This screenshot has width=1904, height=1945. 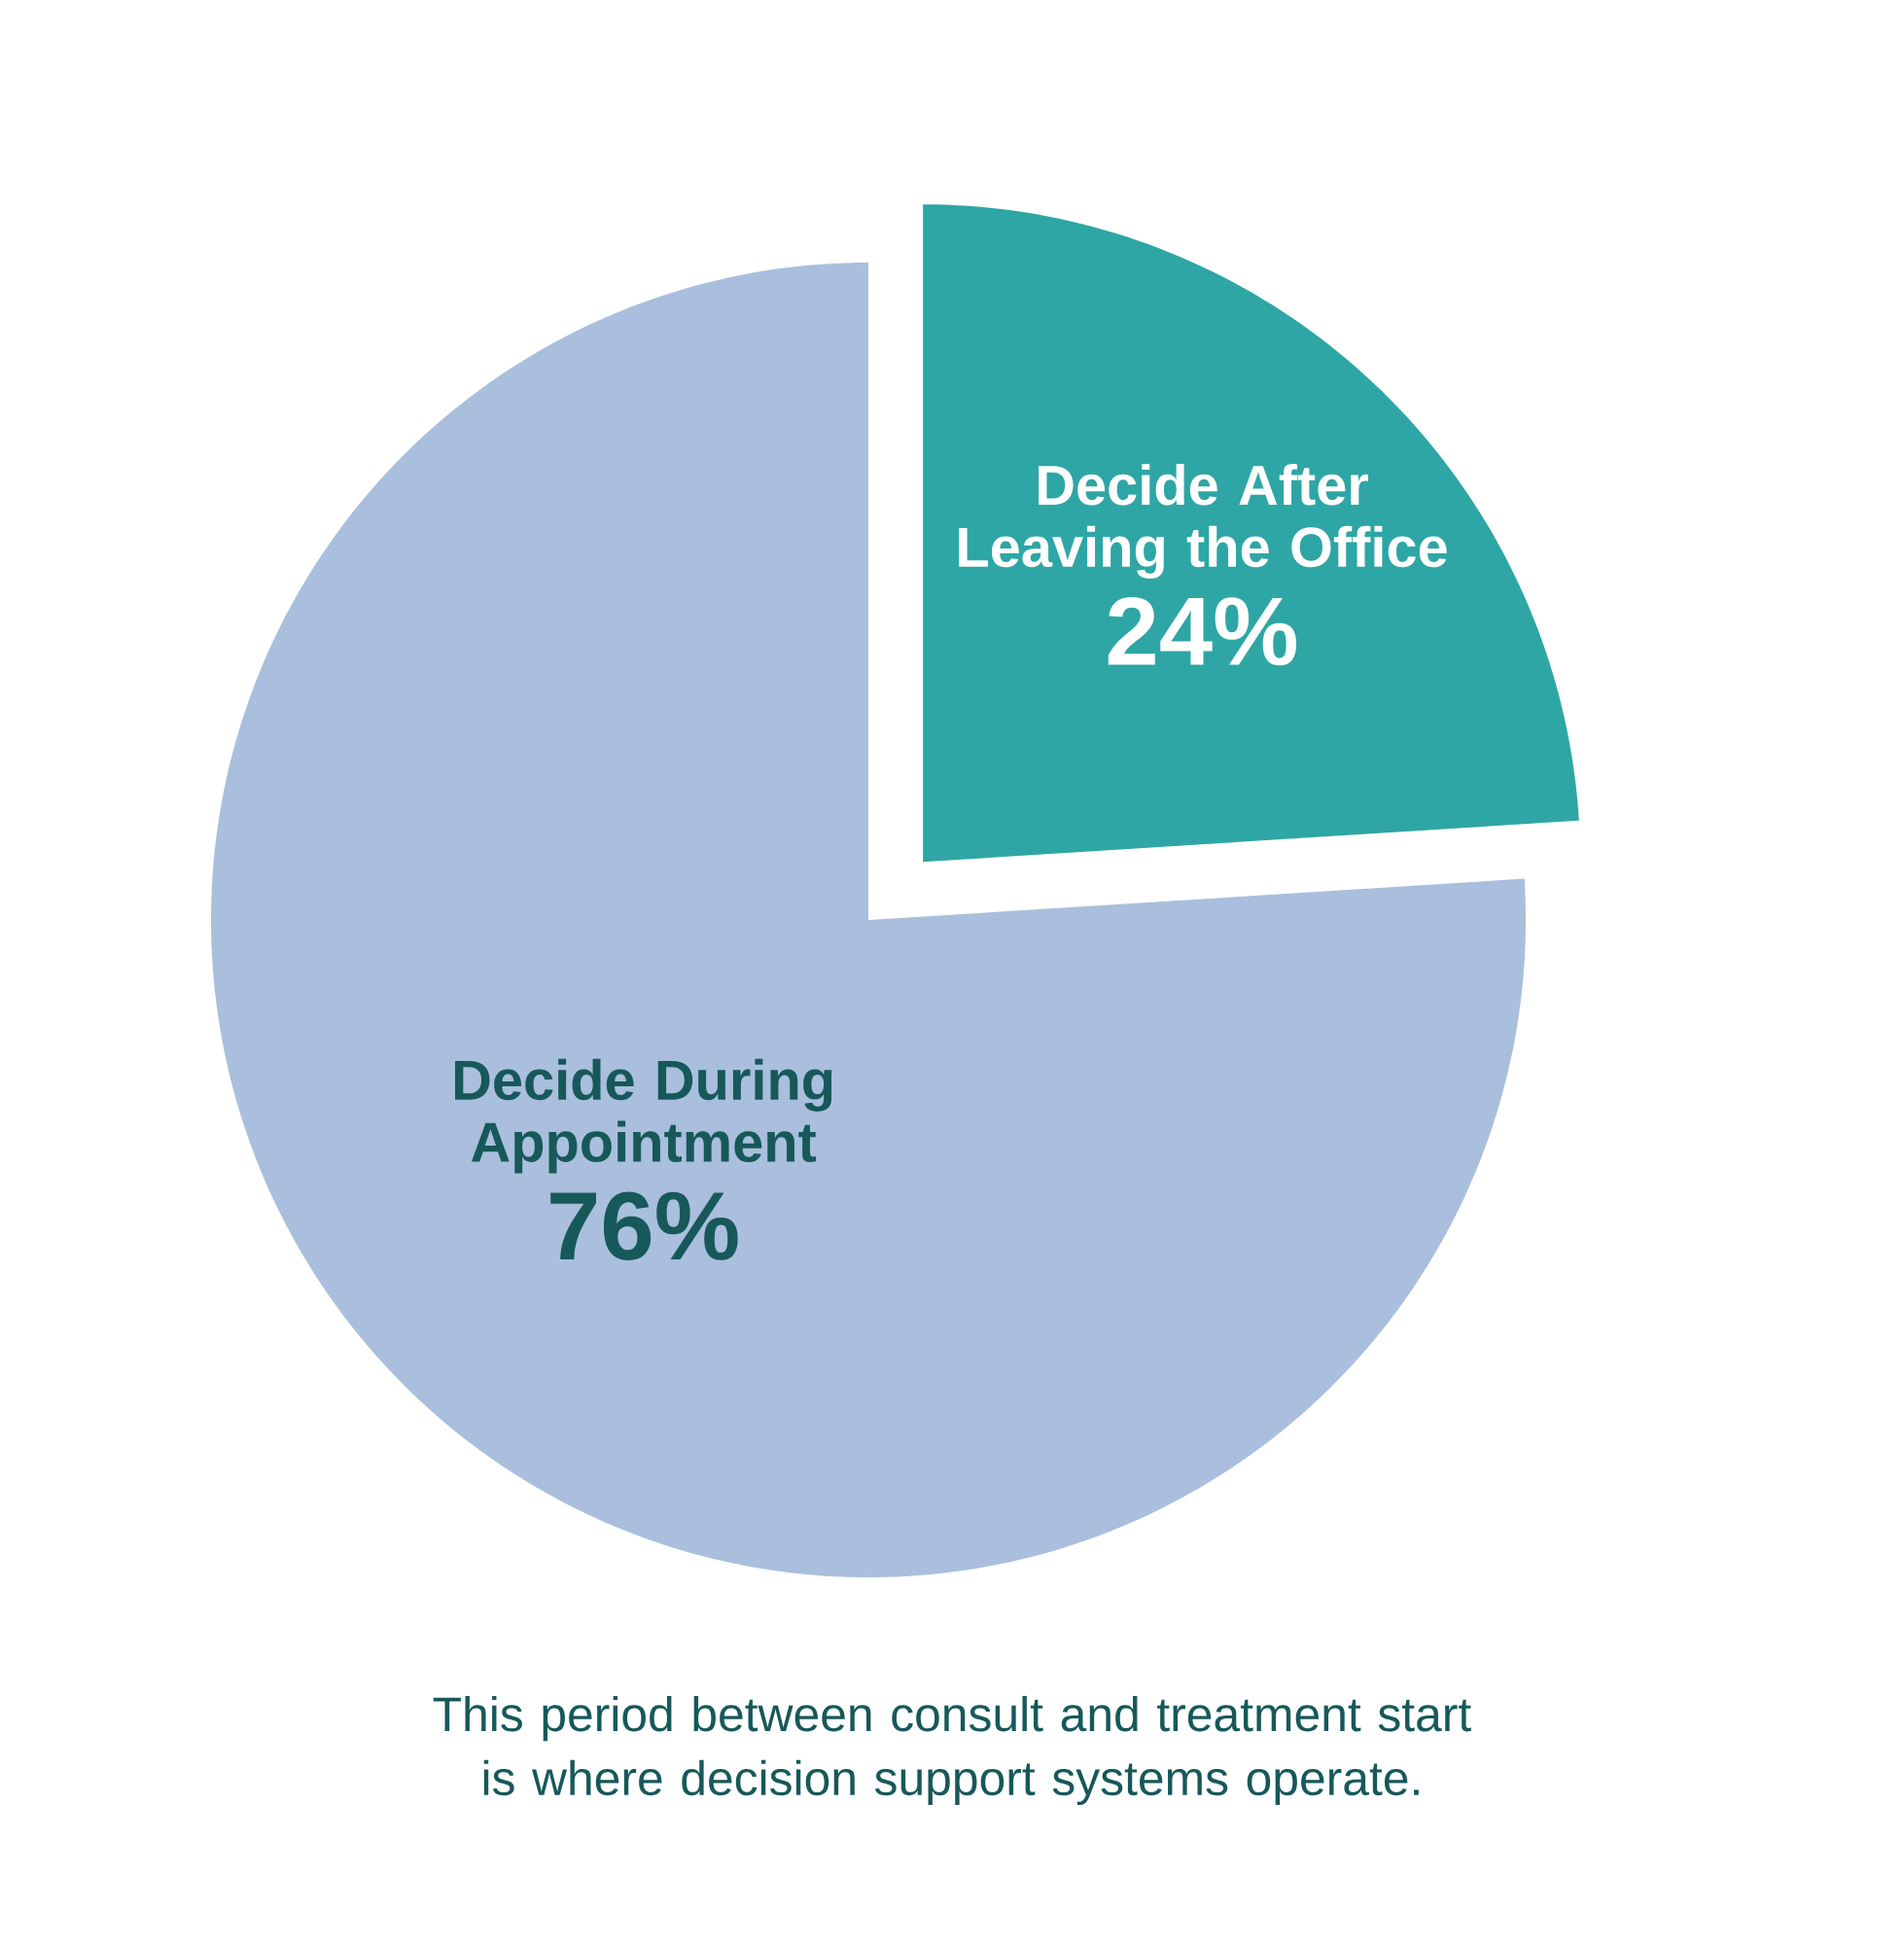 I want to click on data-label: 24%, so click(x=1202, y=631).